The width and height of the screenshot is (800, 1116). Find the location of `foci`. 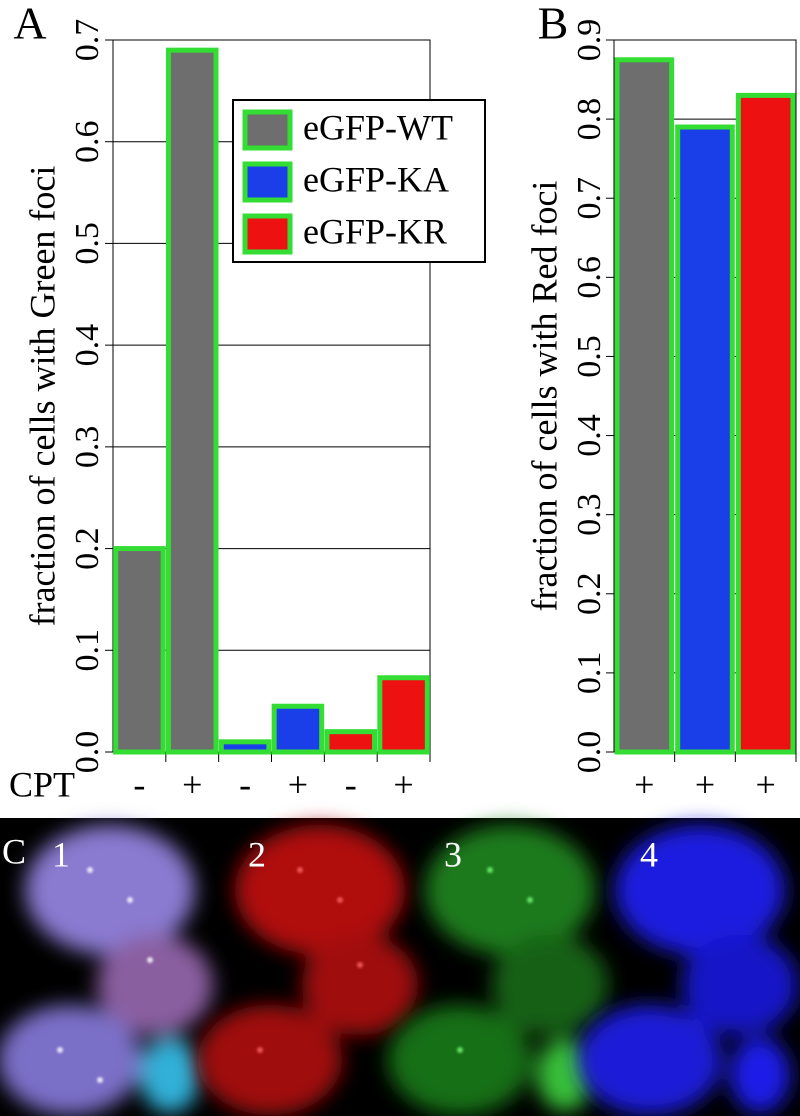

foci is located at coordinates (295, 975).